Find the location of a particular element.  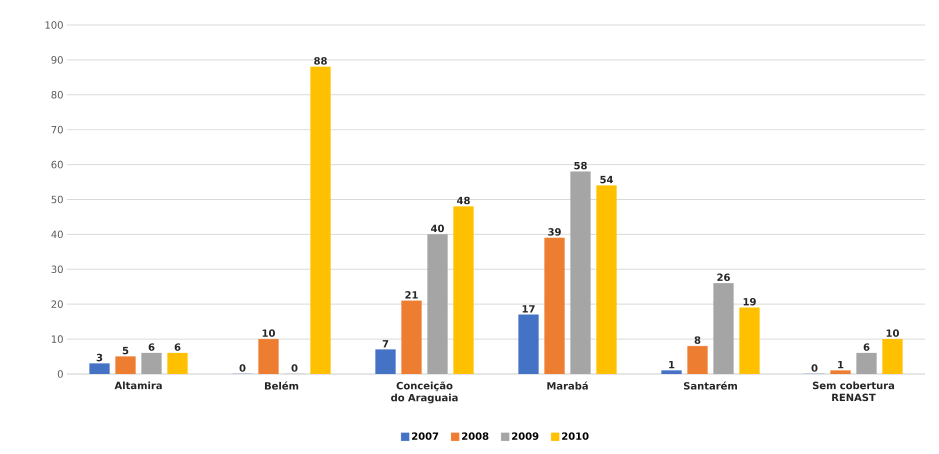

data-label: 40 is located at coordinates (437, 228).